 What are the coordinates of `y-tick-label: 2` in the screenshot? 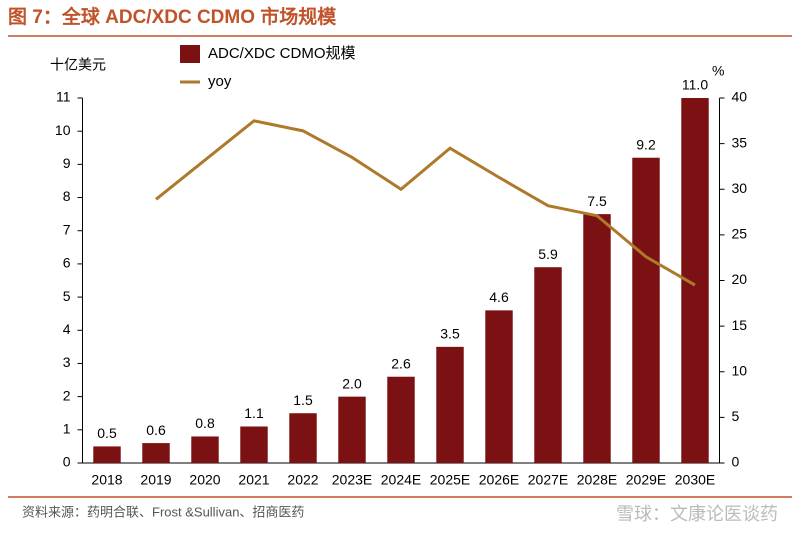 It's located at (67, 395).